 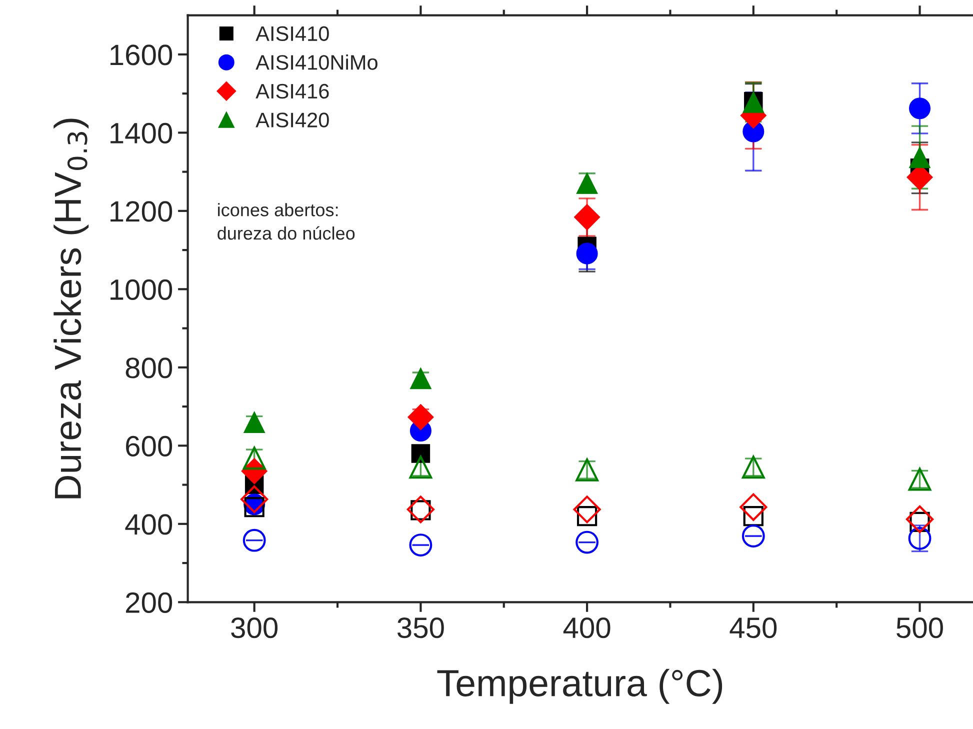 I want to click on y-tick-label: 1000, so click(x=141, y=289).